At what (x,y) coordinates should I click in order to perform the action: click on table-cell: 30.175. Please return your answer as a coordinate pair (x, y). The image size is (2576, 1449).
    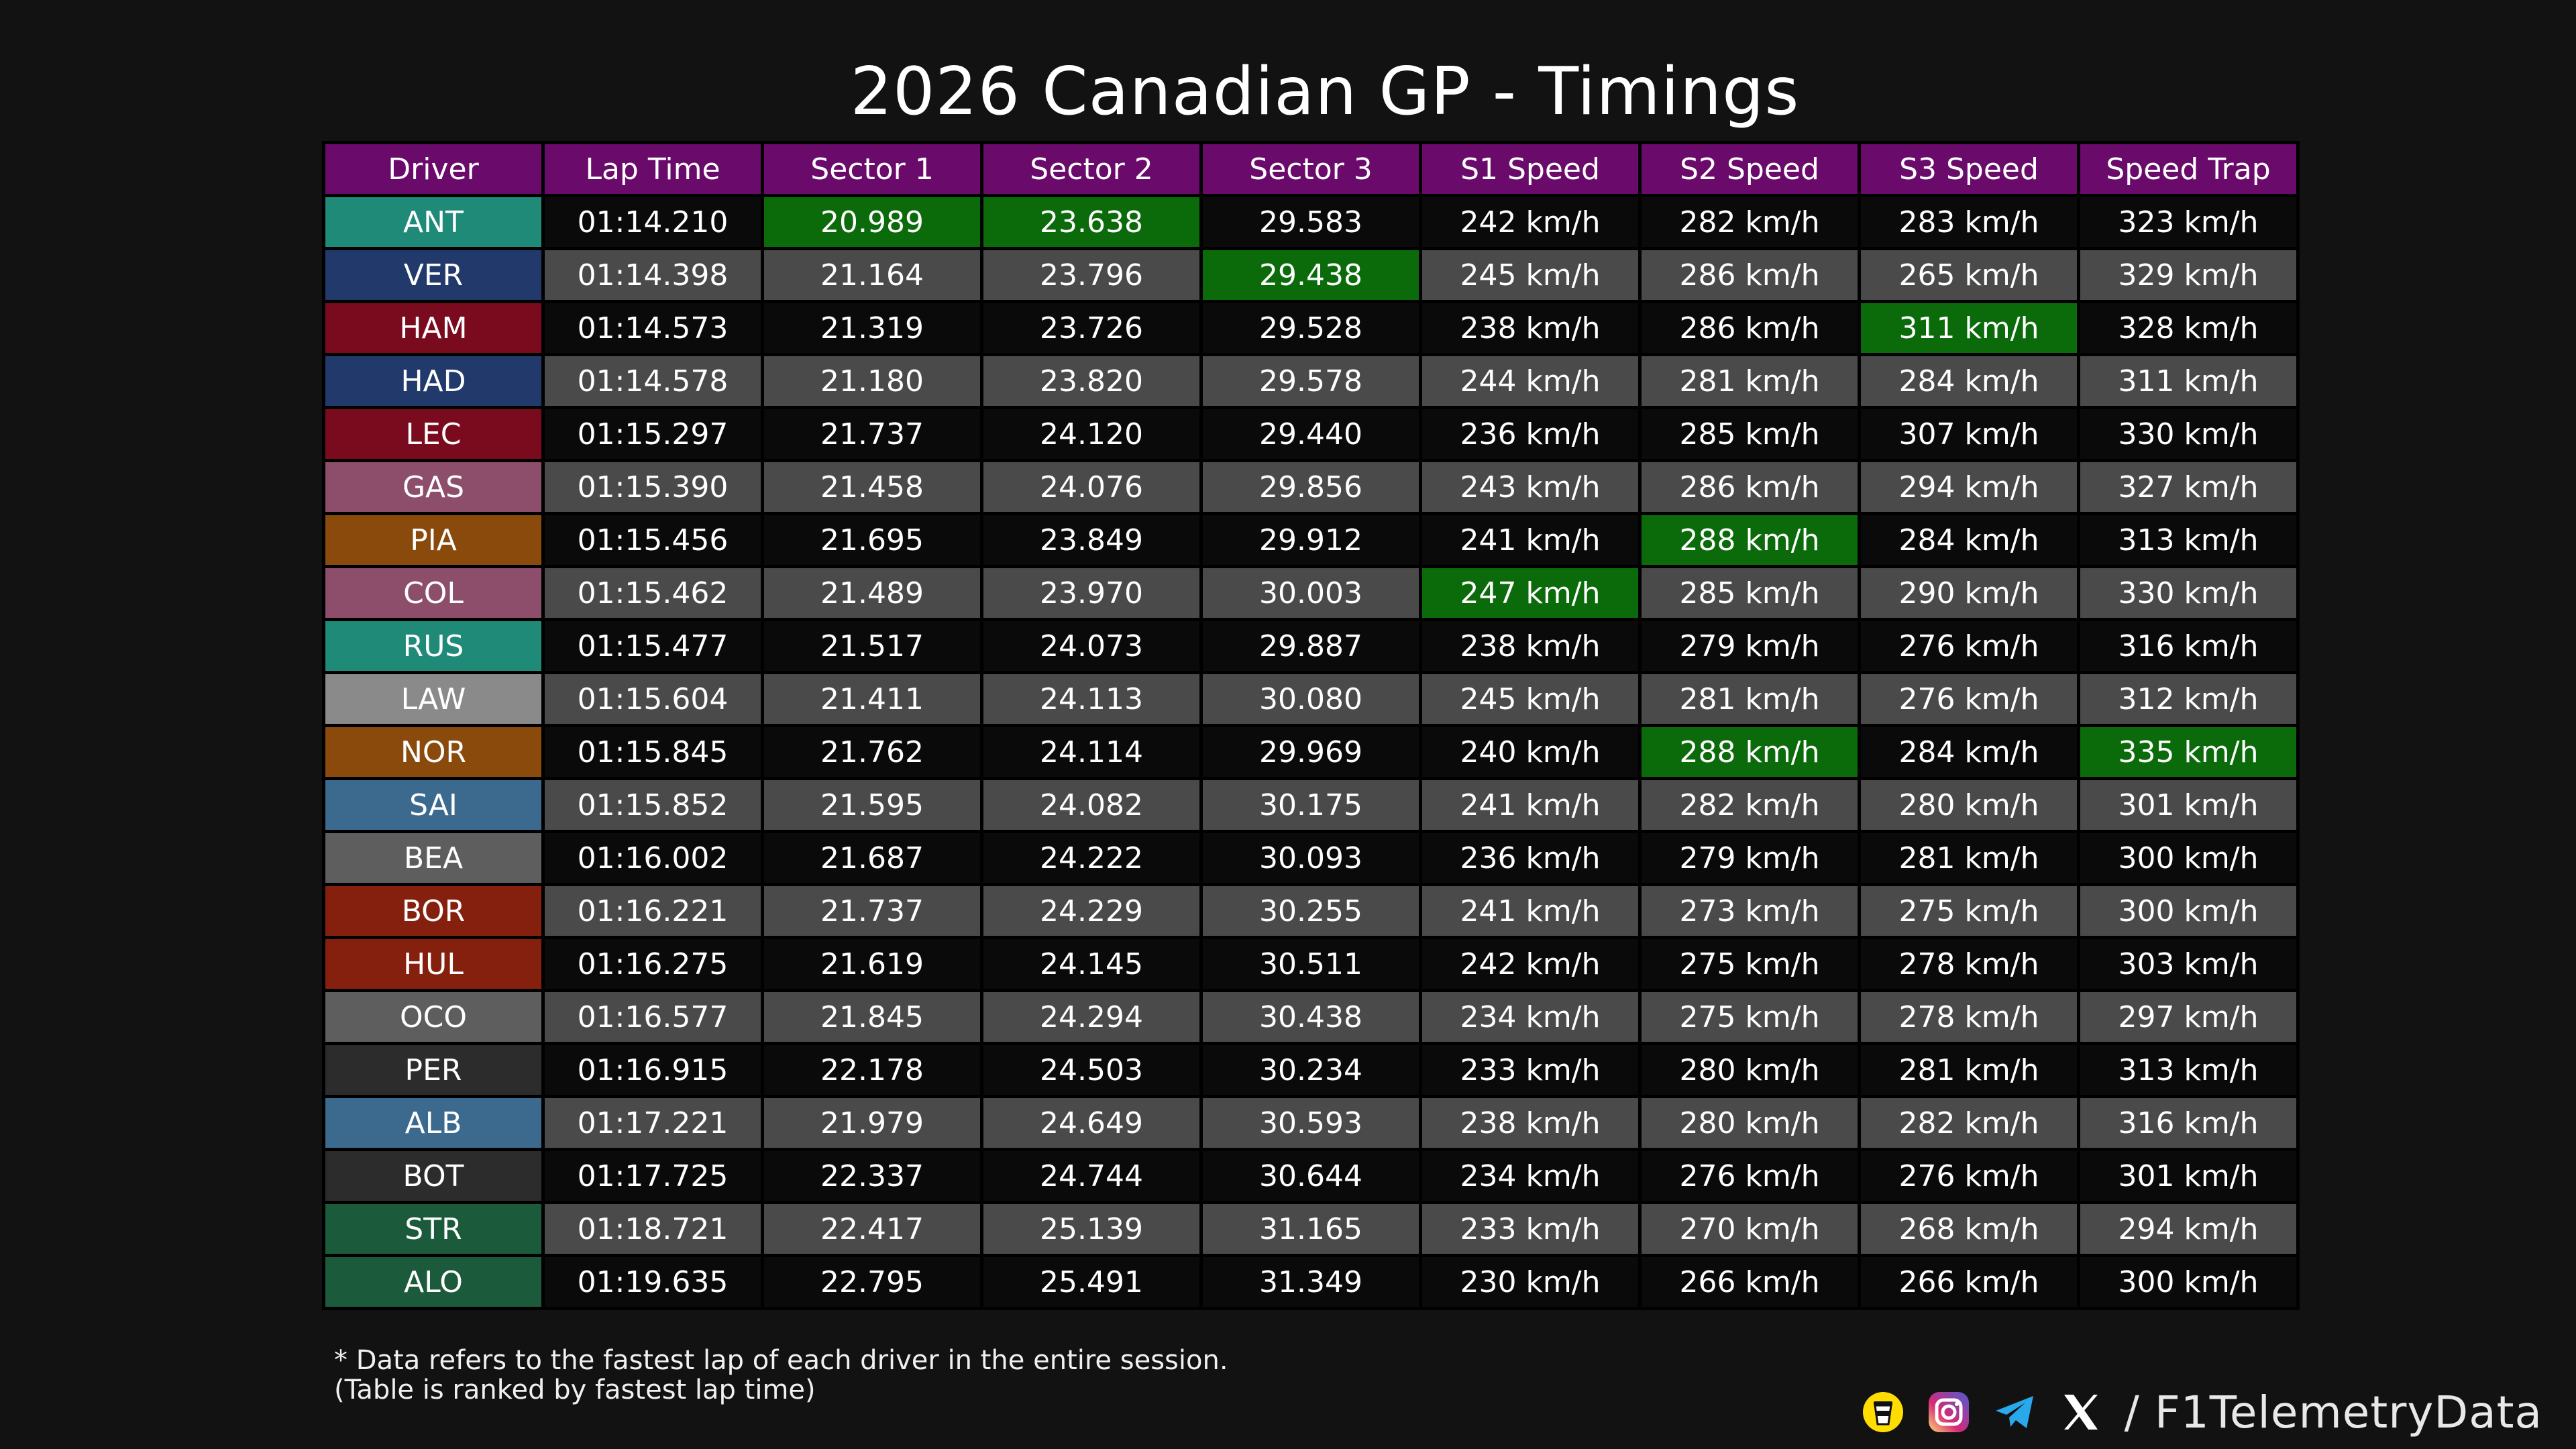
    Looking at the image, I should click on (1311, 805).